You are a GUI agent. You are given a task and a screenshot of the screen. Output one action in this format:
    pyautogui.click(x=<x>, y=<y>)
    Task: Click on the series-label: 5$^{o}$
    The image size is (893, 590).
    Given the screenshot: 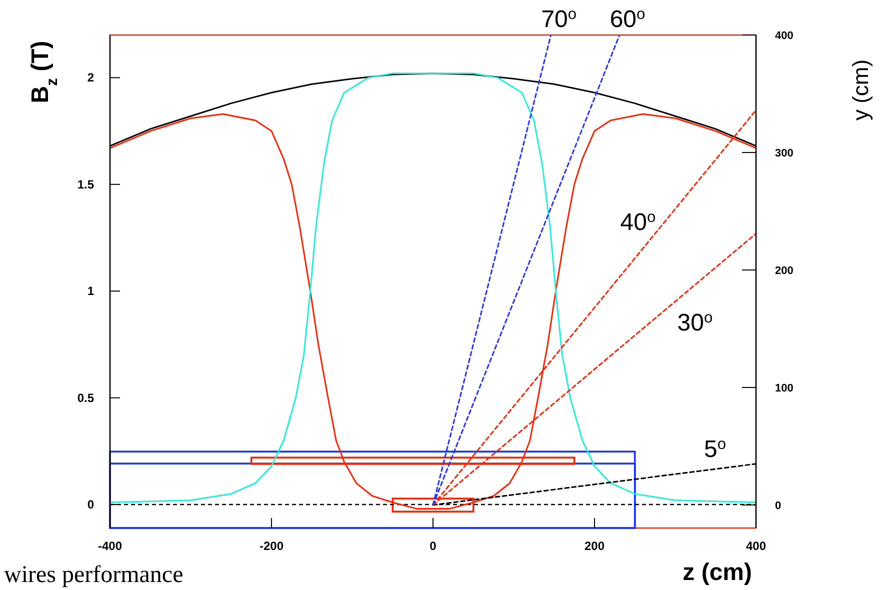 What is the action you would take?
    pyautogui.click(x=715, y=449)
    